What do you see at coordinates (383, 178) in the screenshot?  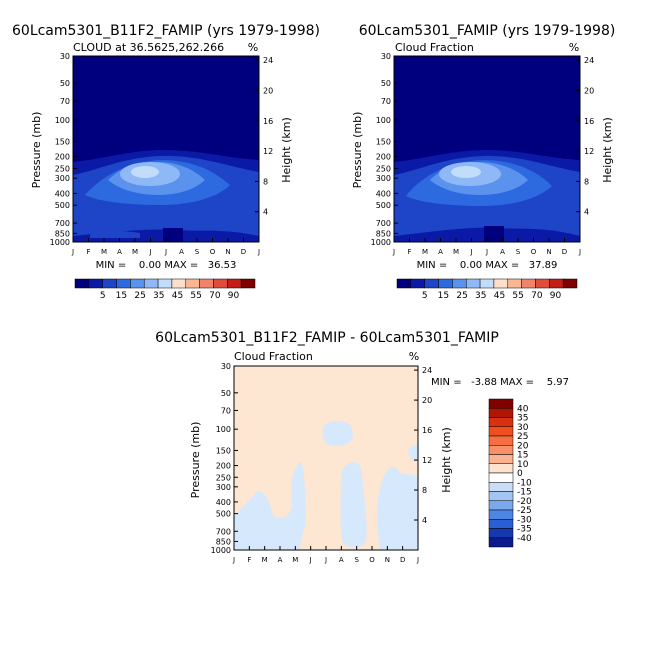 I see `left-tick-label: 300` at bounding box center [383, 178].